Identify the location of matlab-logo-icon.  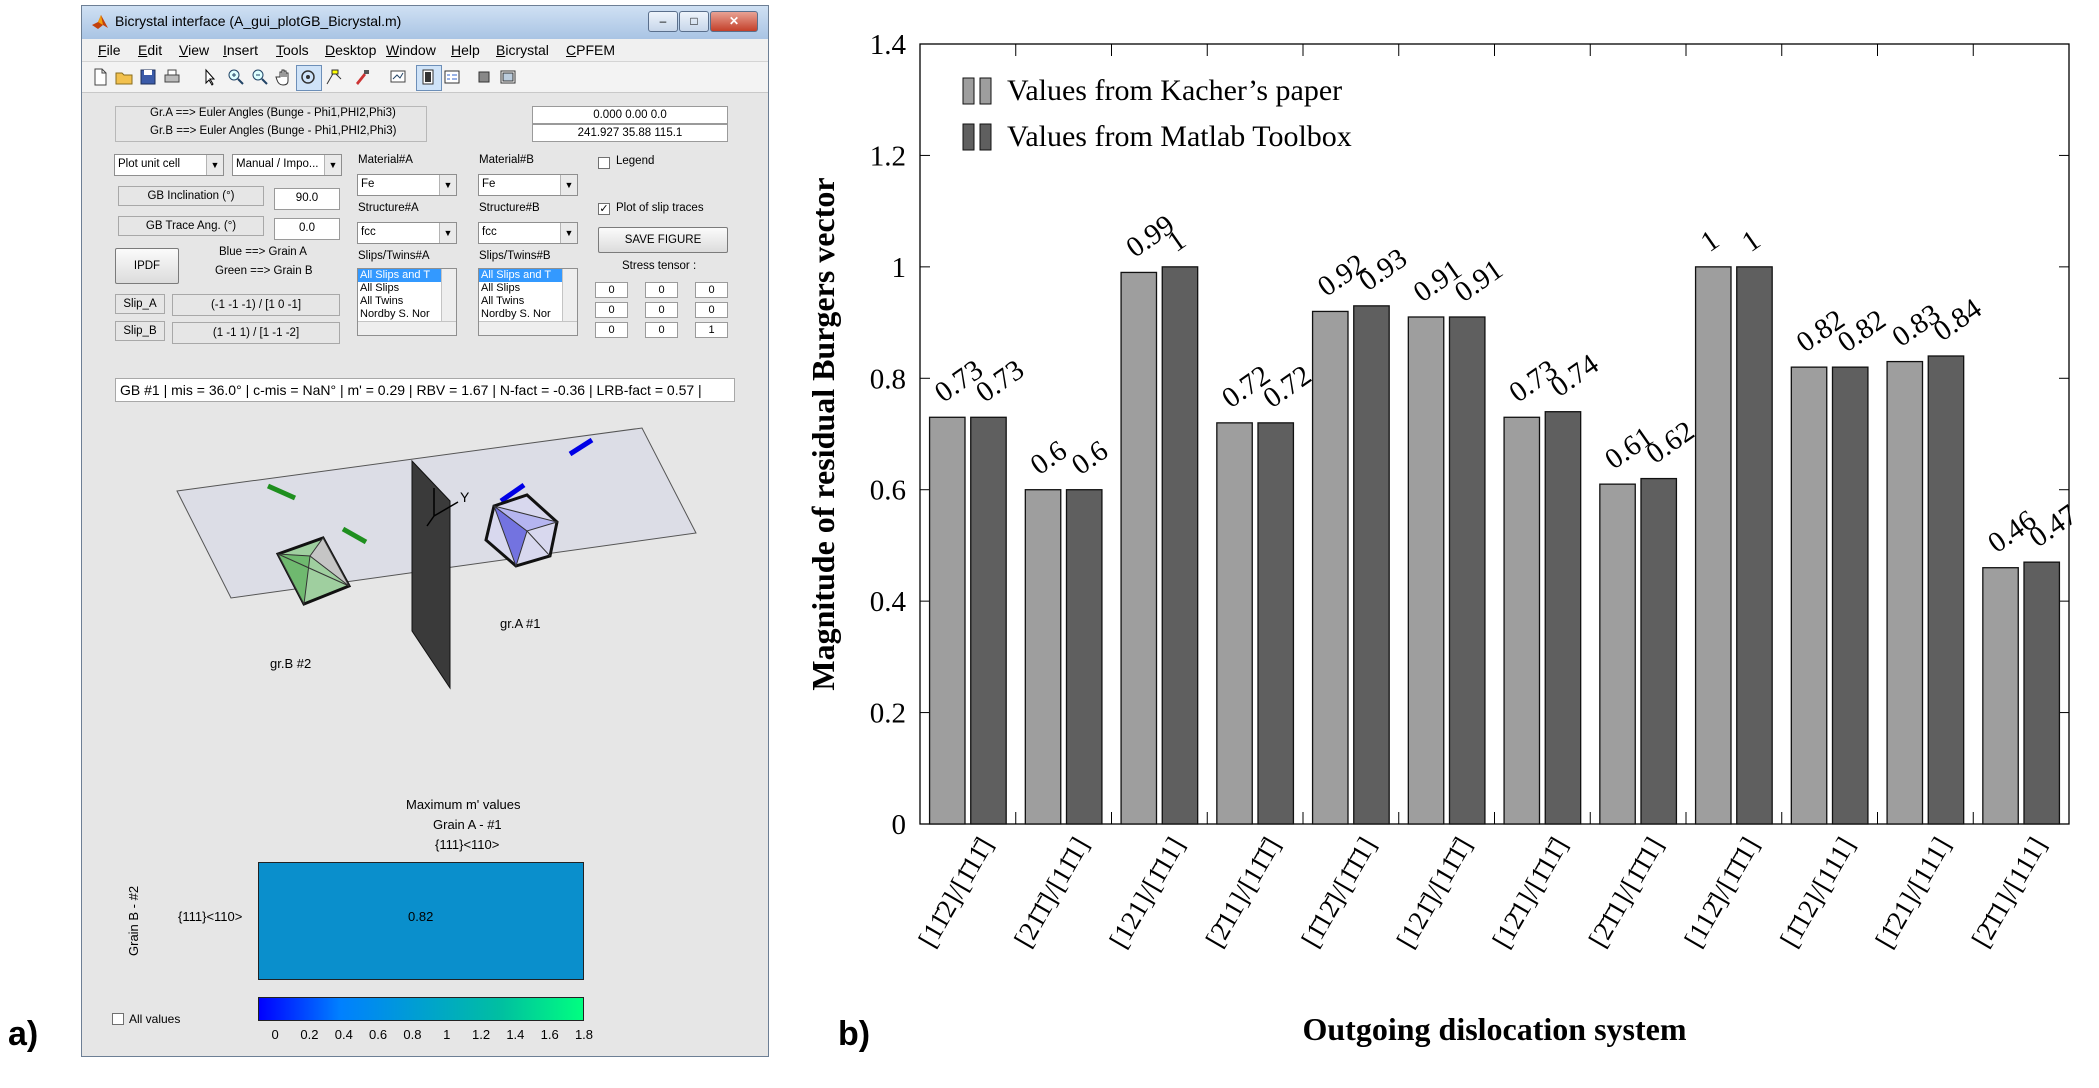
(100, 22).